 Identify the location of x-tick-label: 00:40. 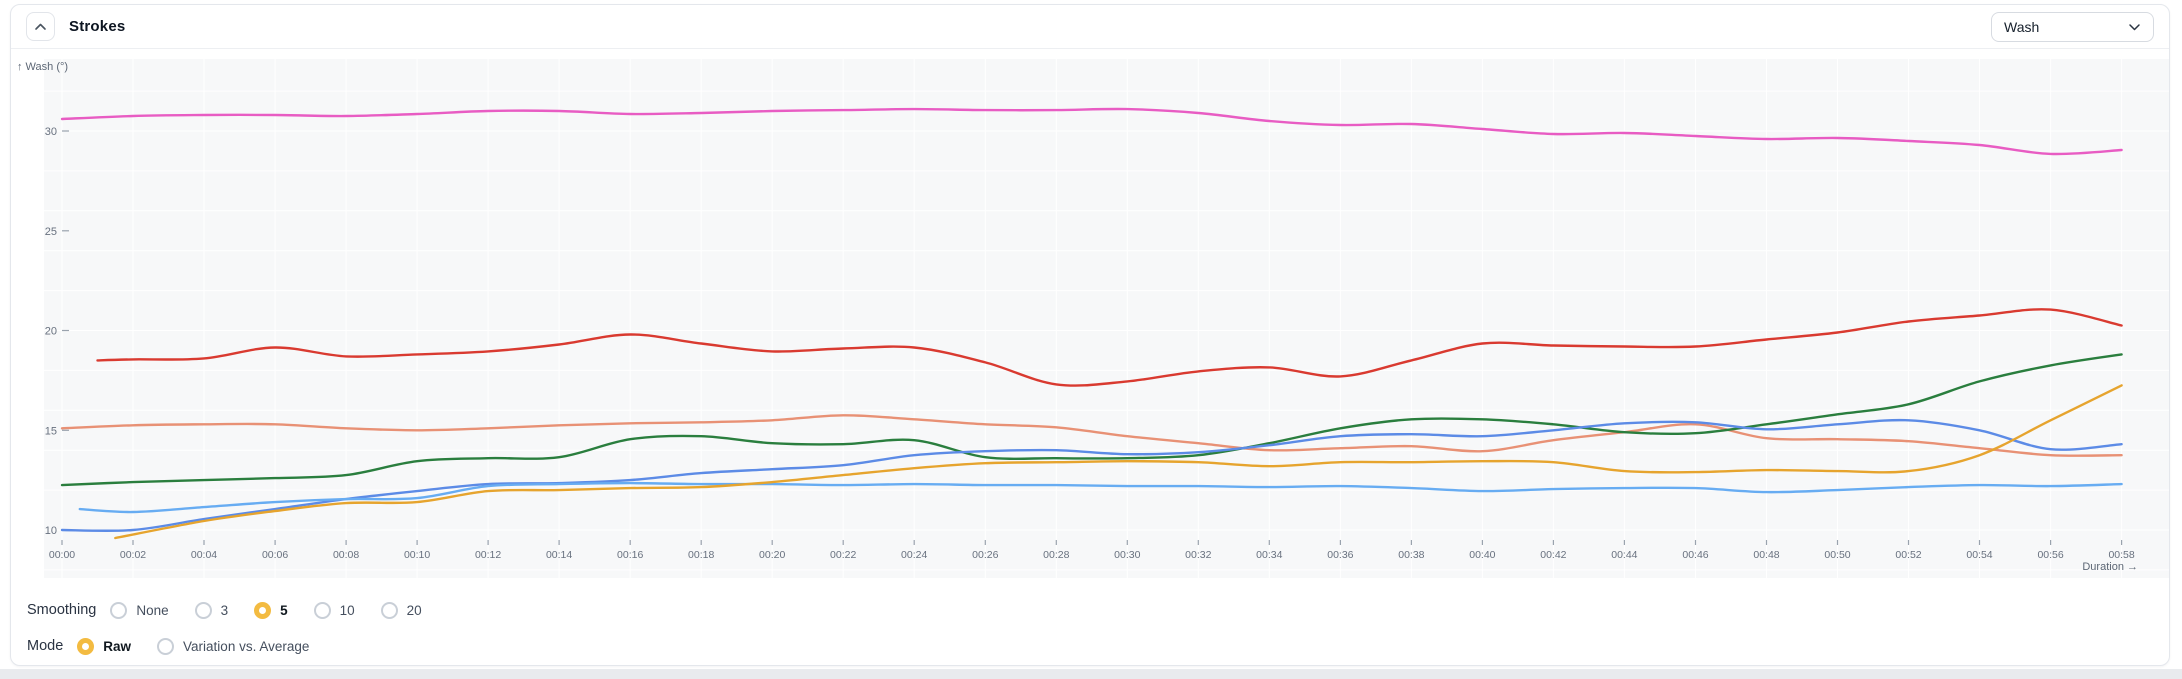
(1482, 555).